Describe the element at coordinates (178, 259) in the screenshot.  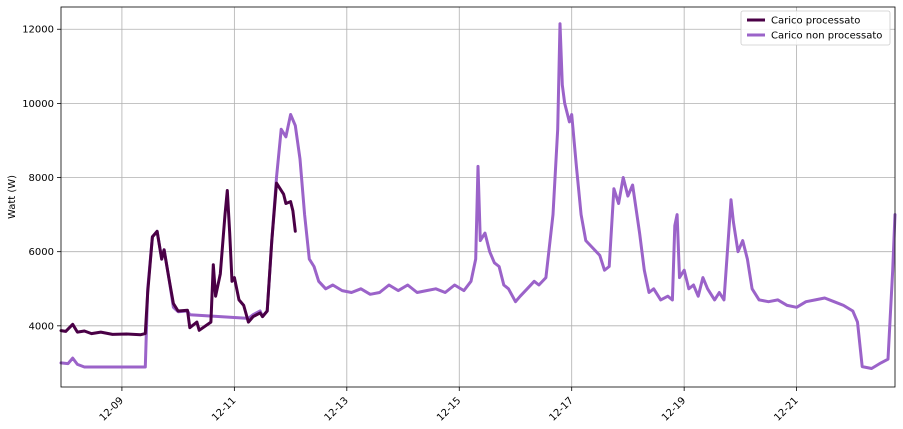
I see `series-line-carico-processato` at that location.